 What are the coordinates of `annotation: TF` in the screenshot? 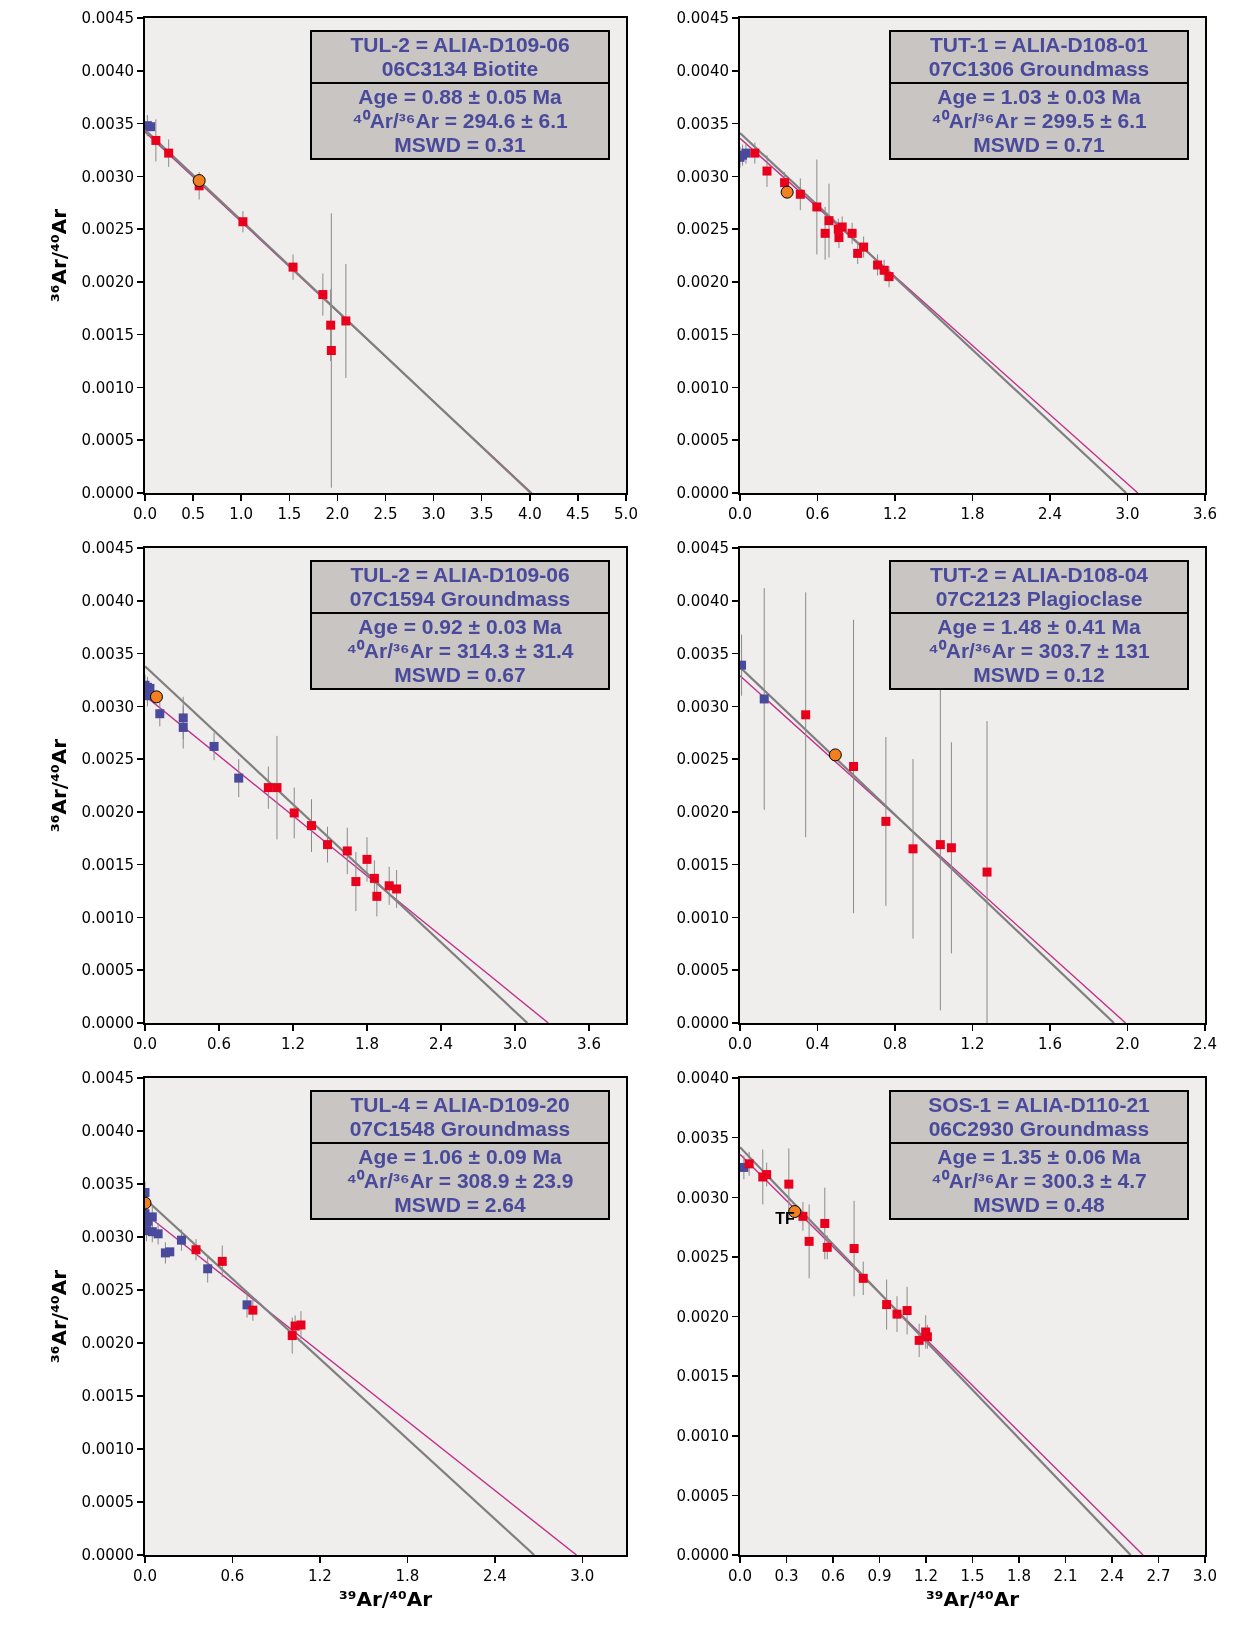 It's located at (785, 1218).